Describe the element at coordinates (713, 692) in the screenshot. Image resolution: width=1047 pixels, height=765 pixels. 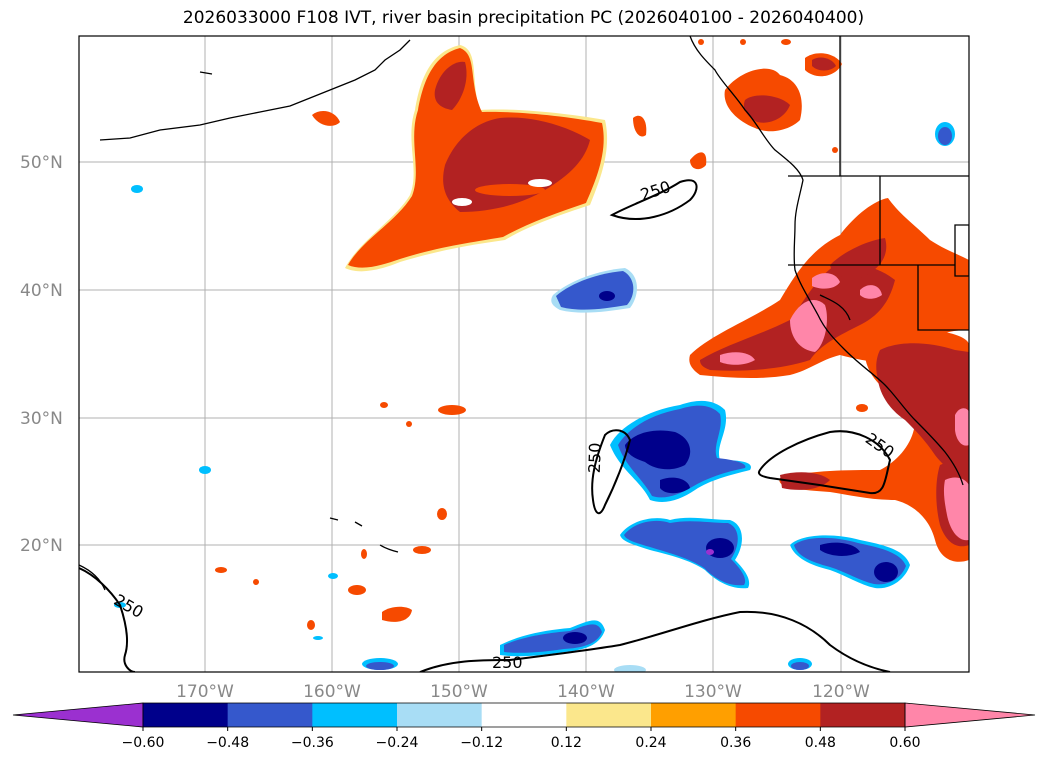
I see `lon-label-130w: 130°W` at that location.